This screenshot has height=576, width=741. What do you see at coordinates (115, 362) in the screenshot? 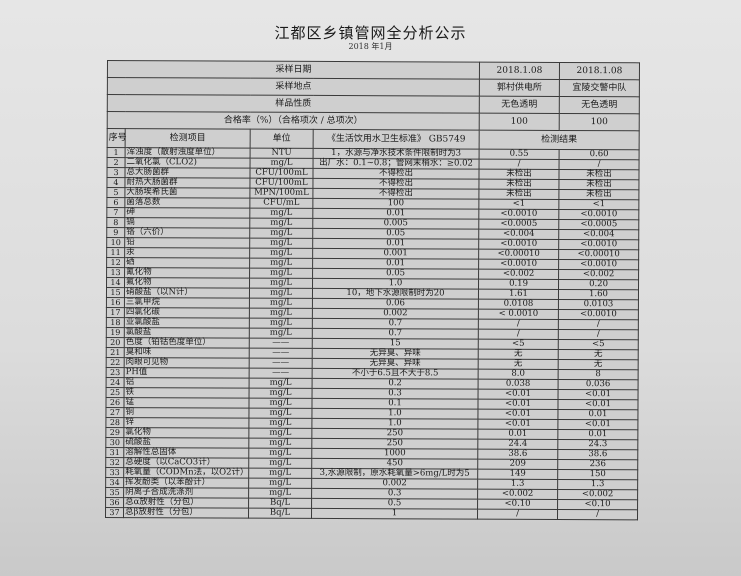
I see `row-no: 22` at bounding box center [115, 362].